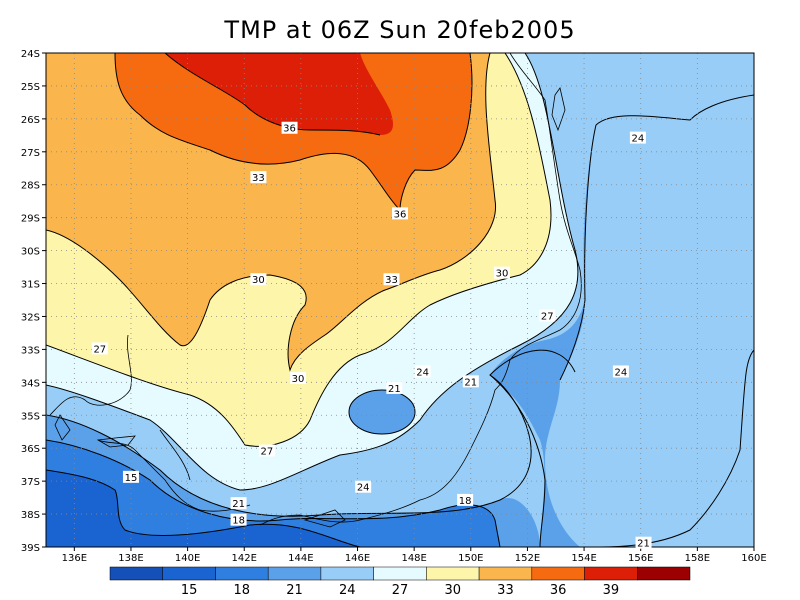  I want to click on lat-tick-label: 35S, so click(30, 416).